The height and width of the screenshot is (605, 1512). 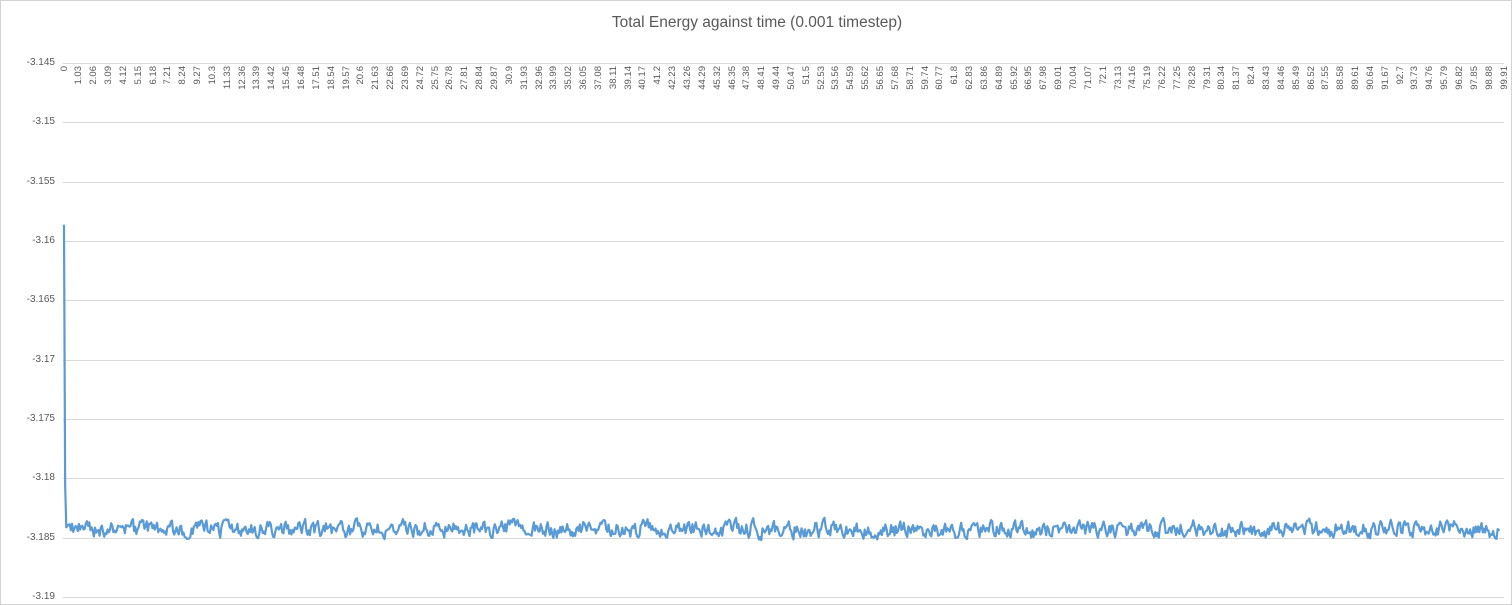 What do you see at coordinates (643, 78) in the screenshot?
I see `x-tick-label: 40.17` at bounding box center [643, 78].